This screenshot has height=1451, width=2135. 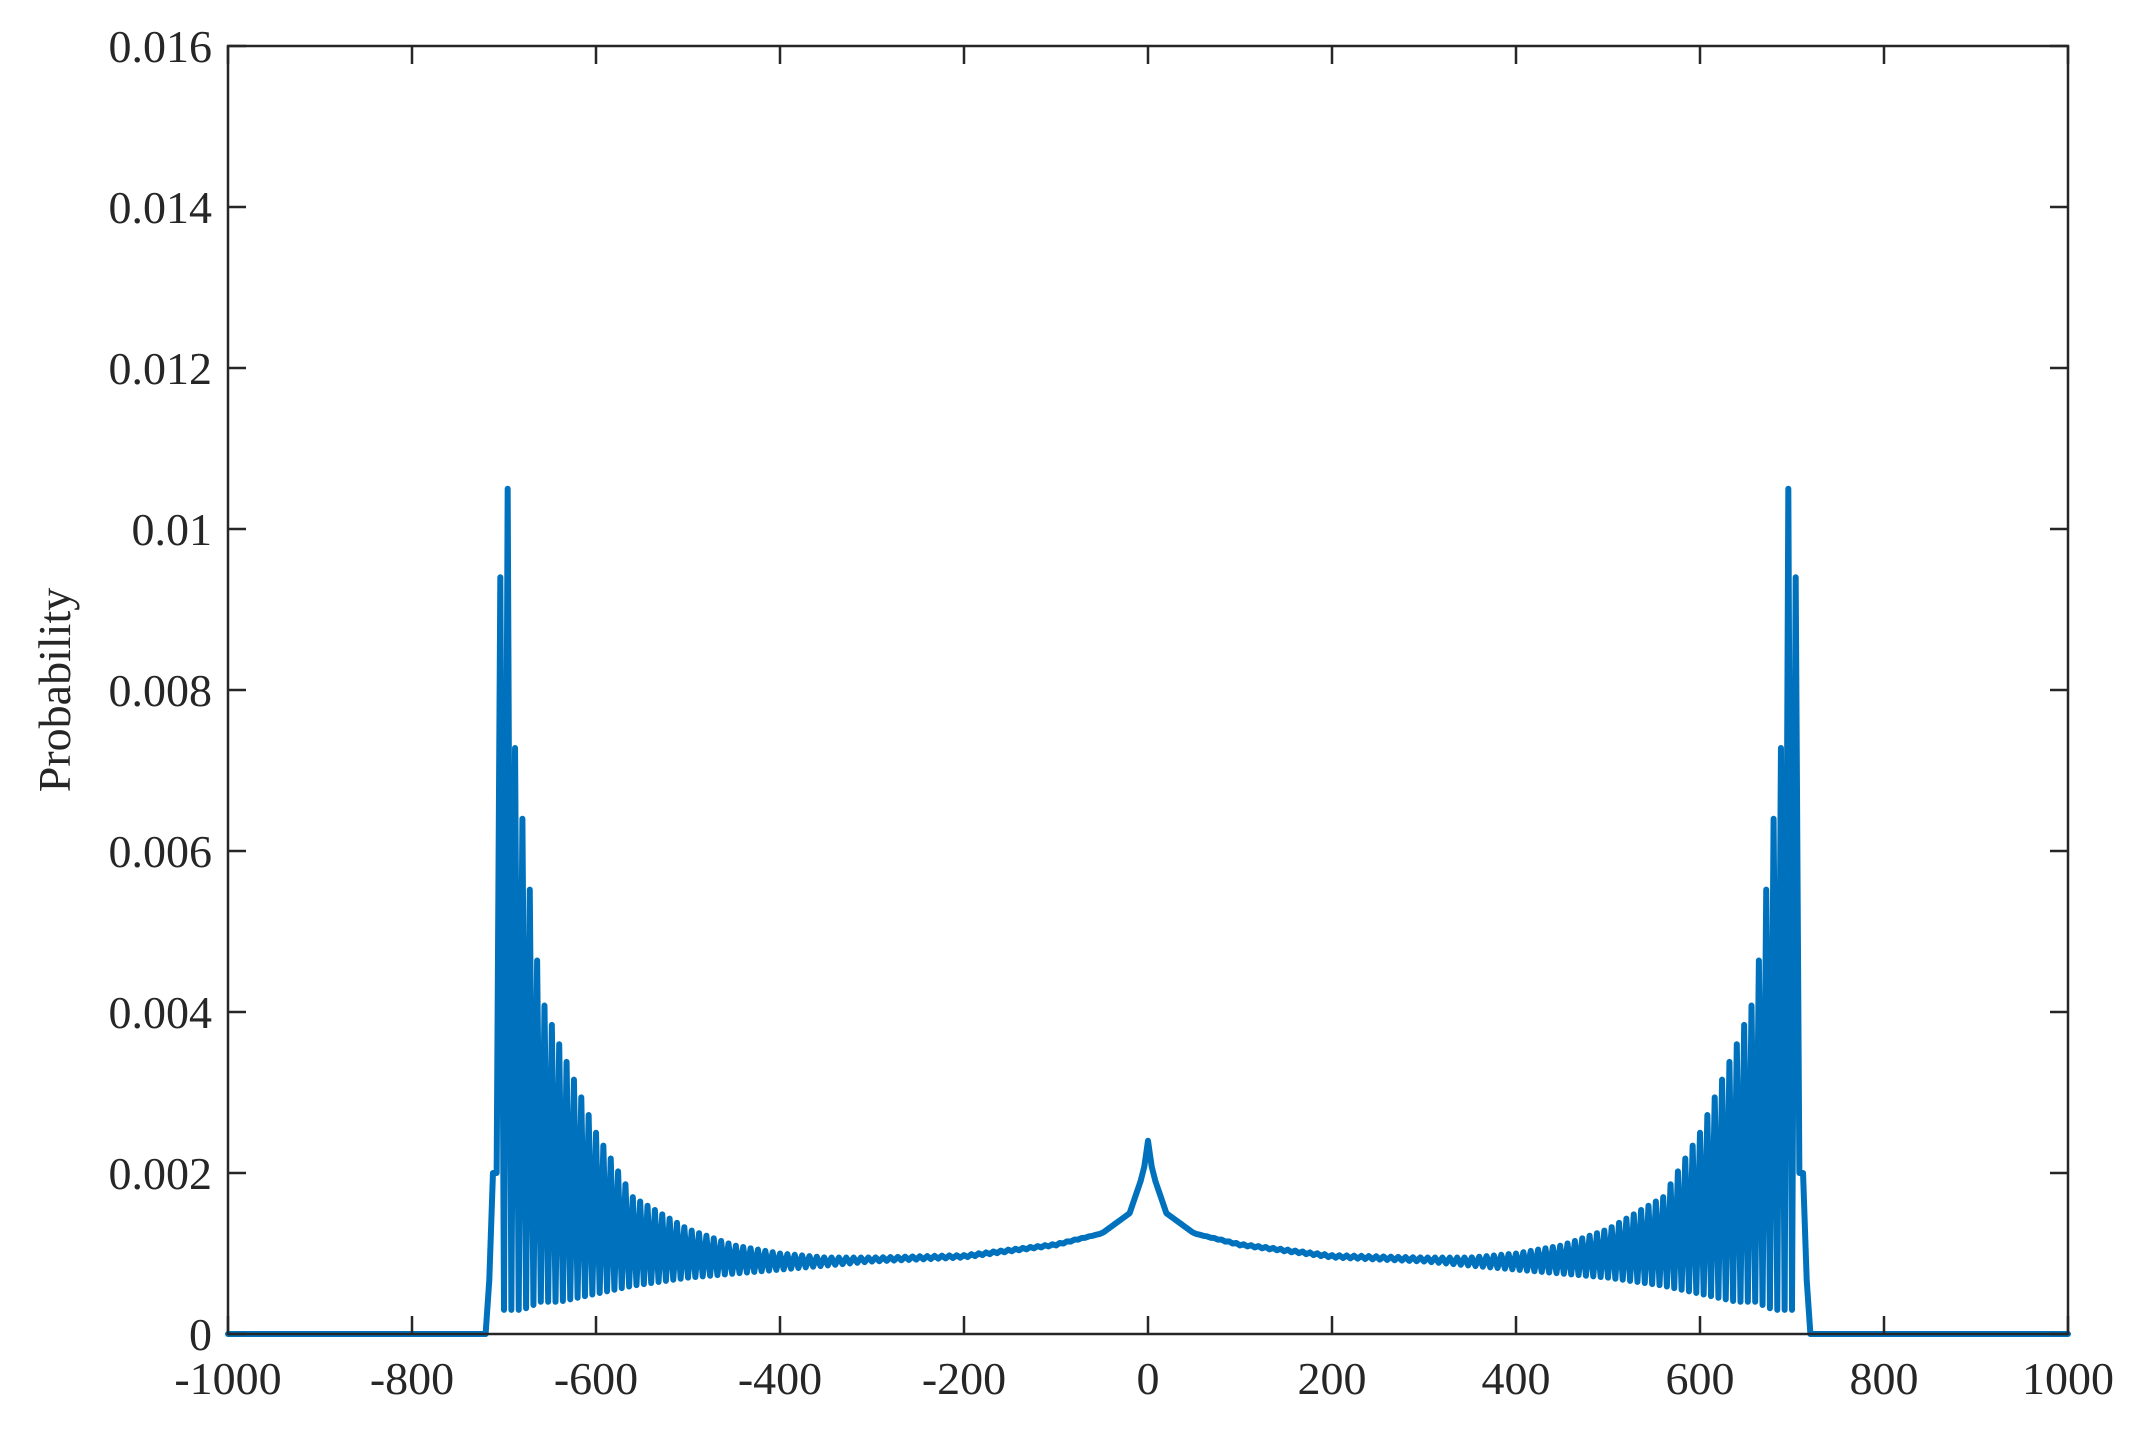 What do you see at coordinates (596, 1378) in the screenshot?
I see `x-tick-label: -600` at bounding box center [596, 1378].